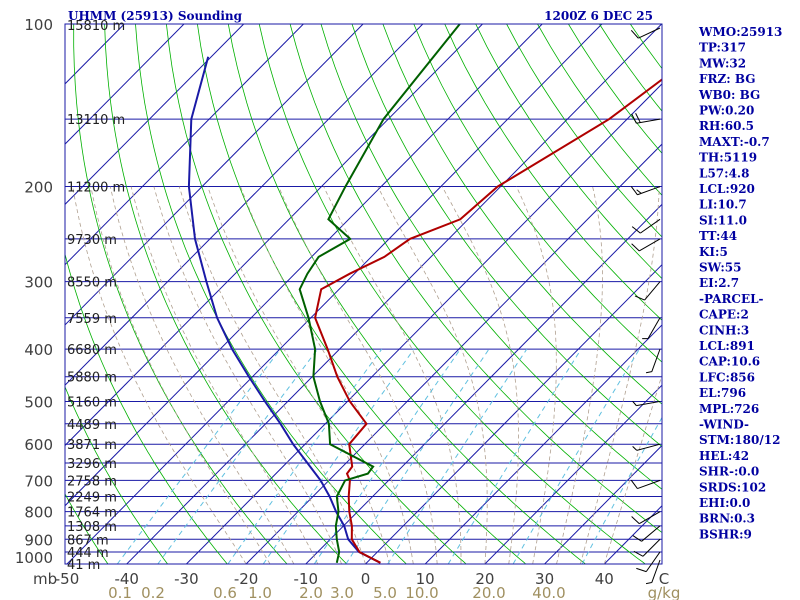 This screenshot has width=800, height=600. I want to click on index-line: EHI:0.0, so click(724, 503).